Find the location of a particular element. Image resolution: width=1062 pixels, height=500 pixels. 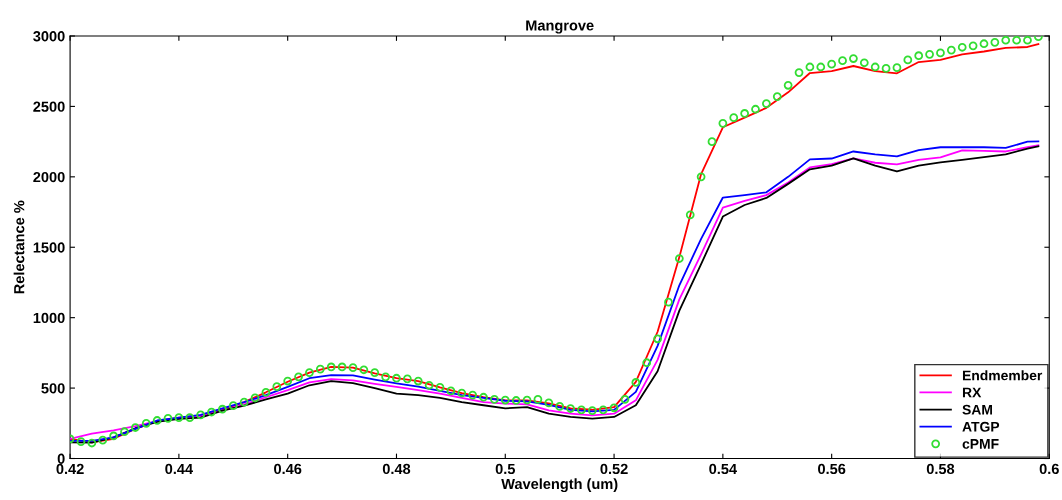

y-tick-label: 3000 is located at coordinates (49, 36).